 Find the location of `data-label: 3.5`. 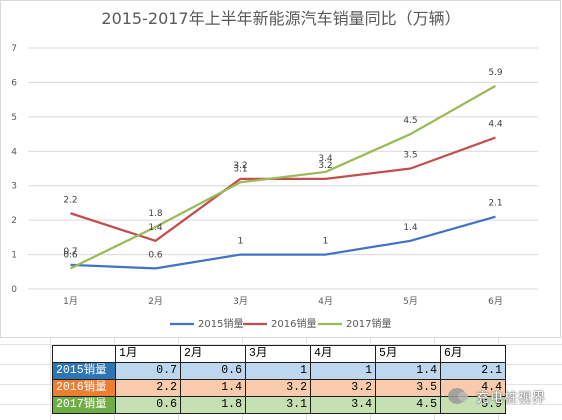

data-label: 3.5 is located at coordinates (410, 156).